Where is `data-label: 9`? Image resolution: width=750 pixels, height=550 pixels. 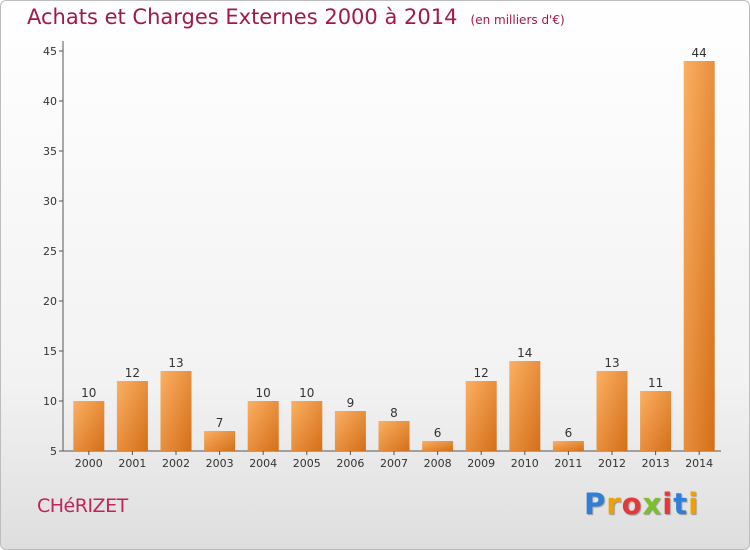
data-label: 9 is located at coordinates (351, 403).